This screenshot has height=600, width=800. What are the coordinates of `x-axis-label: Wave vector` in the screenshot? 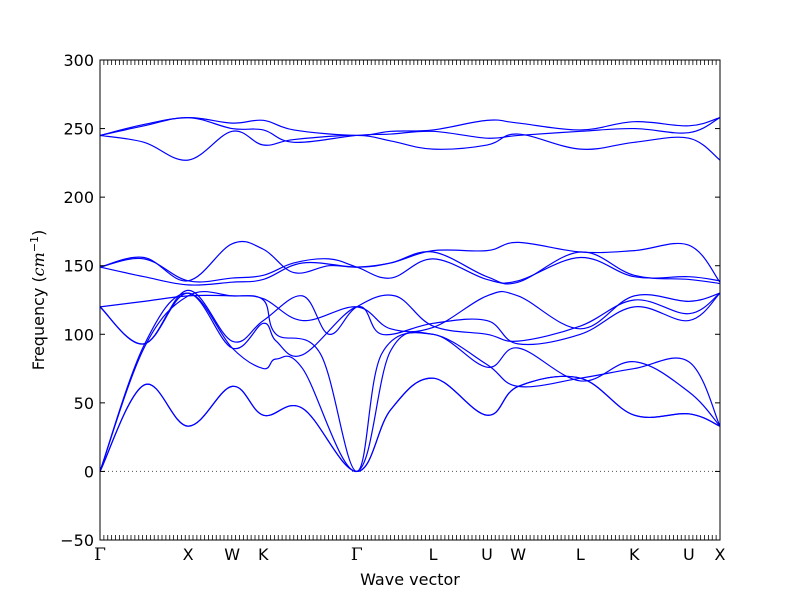 It's located at (410, 579).